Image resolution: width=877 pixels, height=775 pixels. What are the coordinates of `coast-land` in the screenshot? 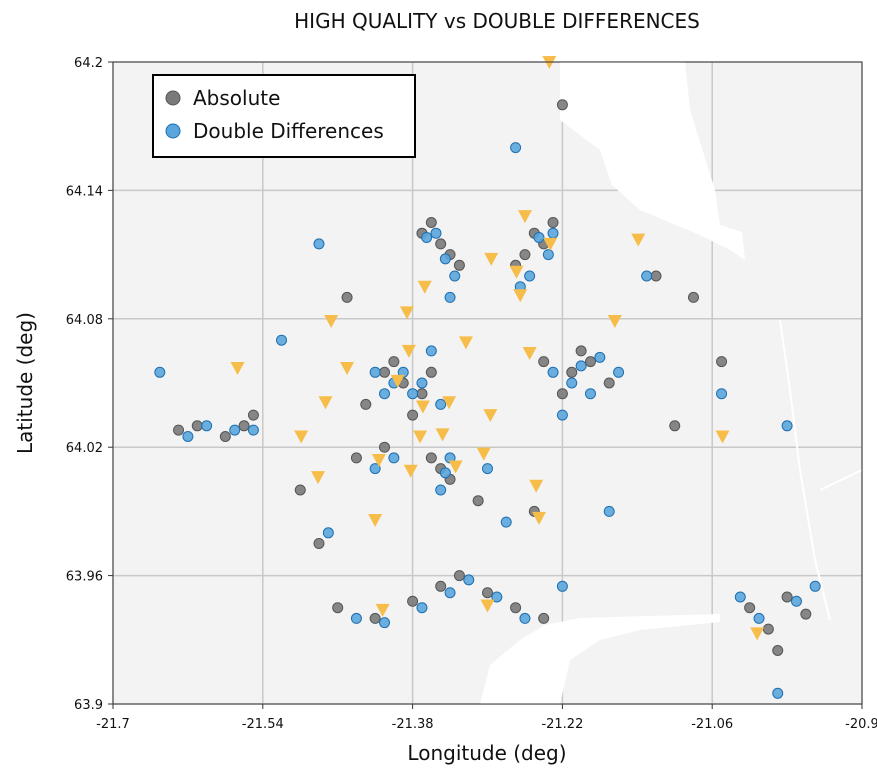 It's located at (600, 659).